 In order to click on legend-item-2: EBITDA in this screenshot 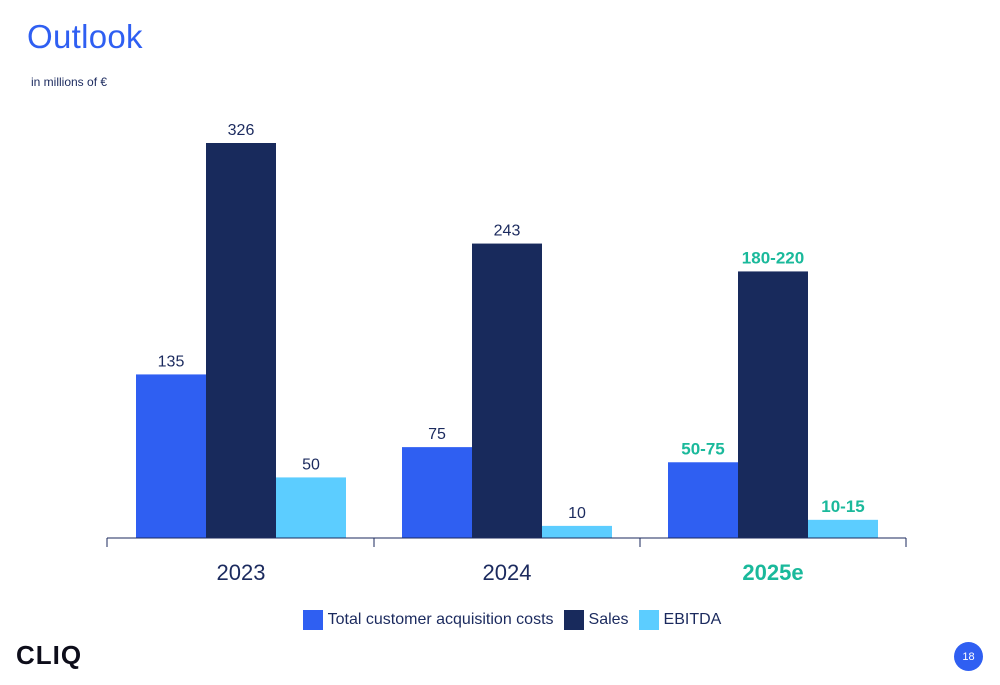, I will do `click(680, 620)`.